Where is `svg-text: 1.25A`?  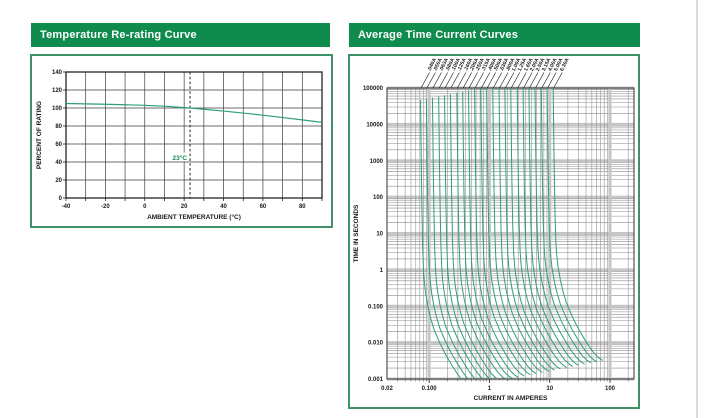
svg-text: 1.25A is located at coordinates (523, 64).